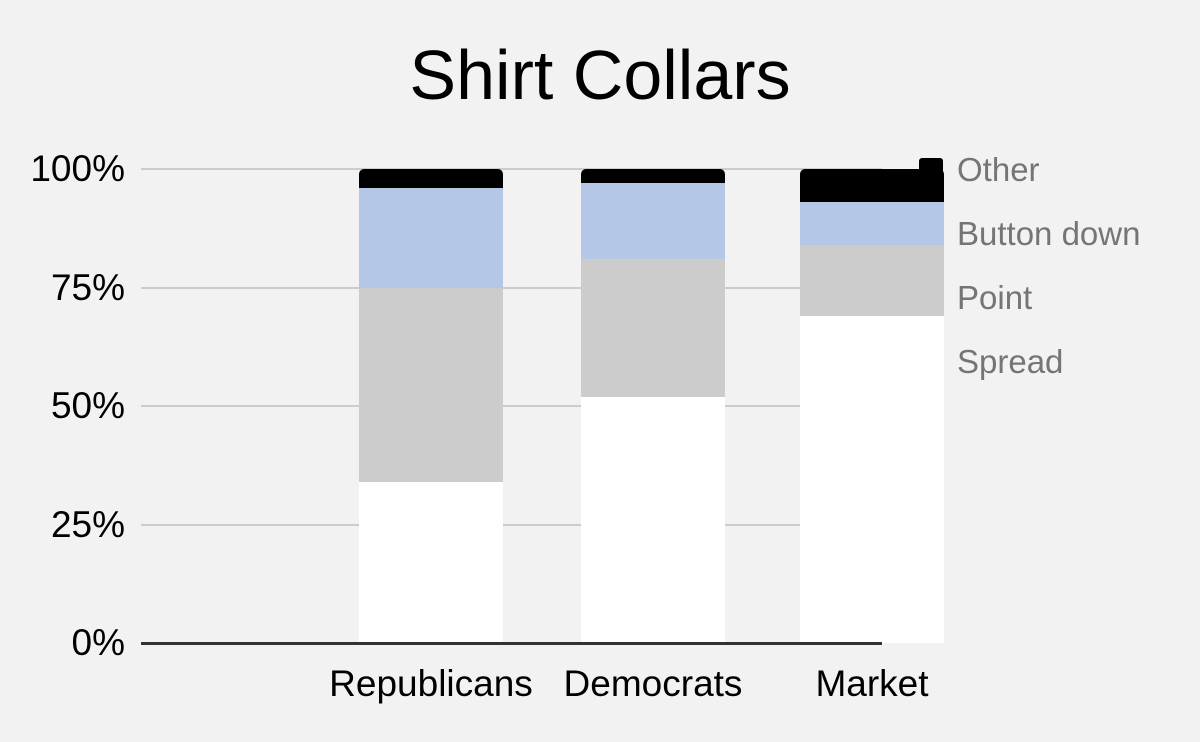  What do you see at coordinates (431, 237) in the screenshot?
I see `segment-button-down-republicans` at bounding box center [431, 237].